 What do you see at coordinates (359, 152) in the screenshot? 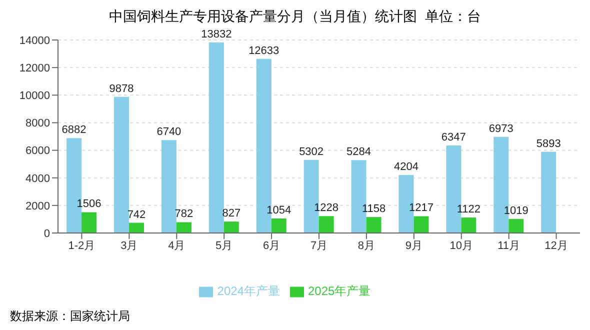
I see `data-label: 5284` at bounding box center [359, 152].